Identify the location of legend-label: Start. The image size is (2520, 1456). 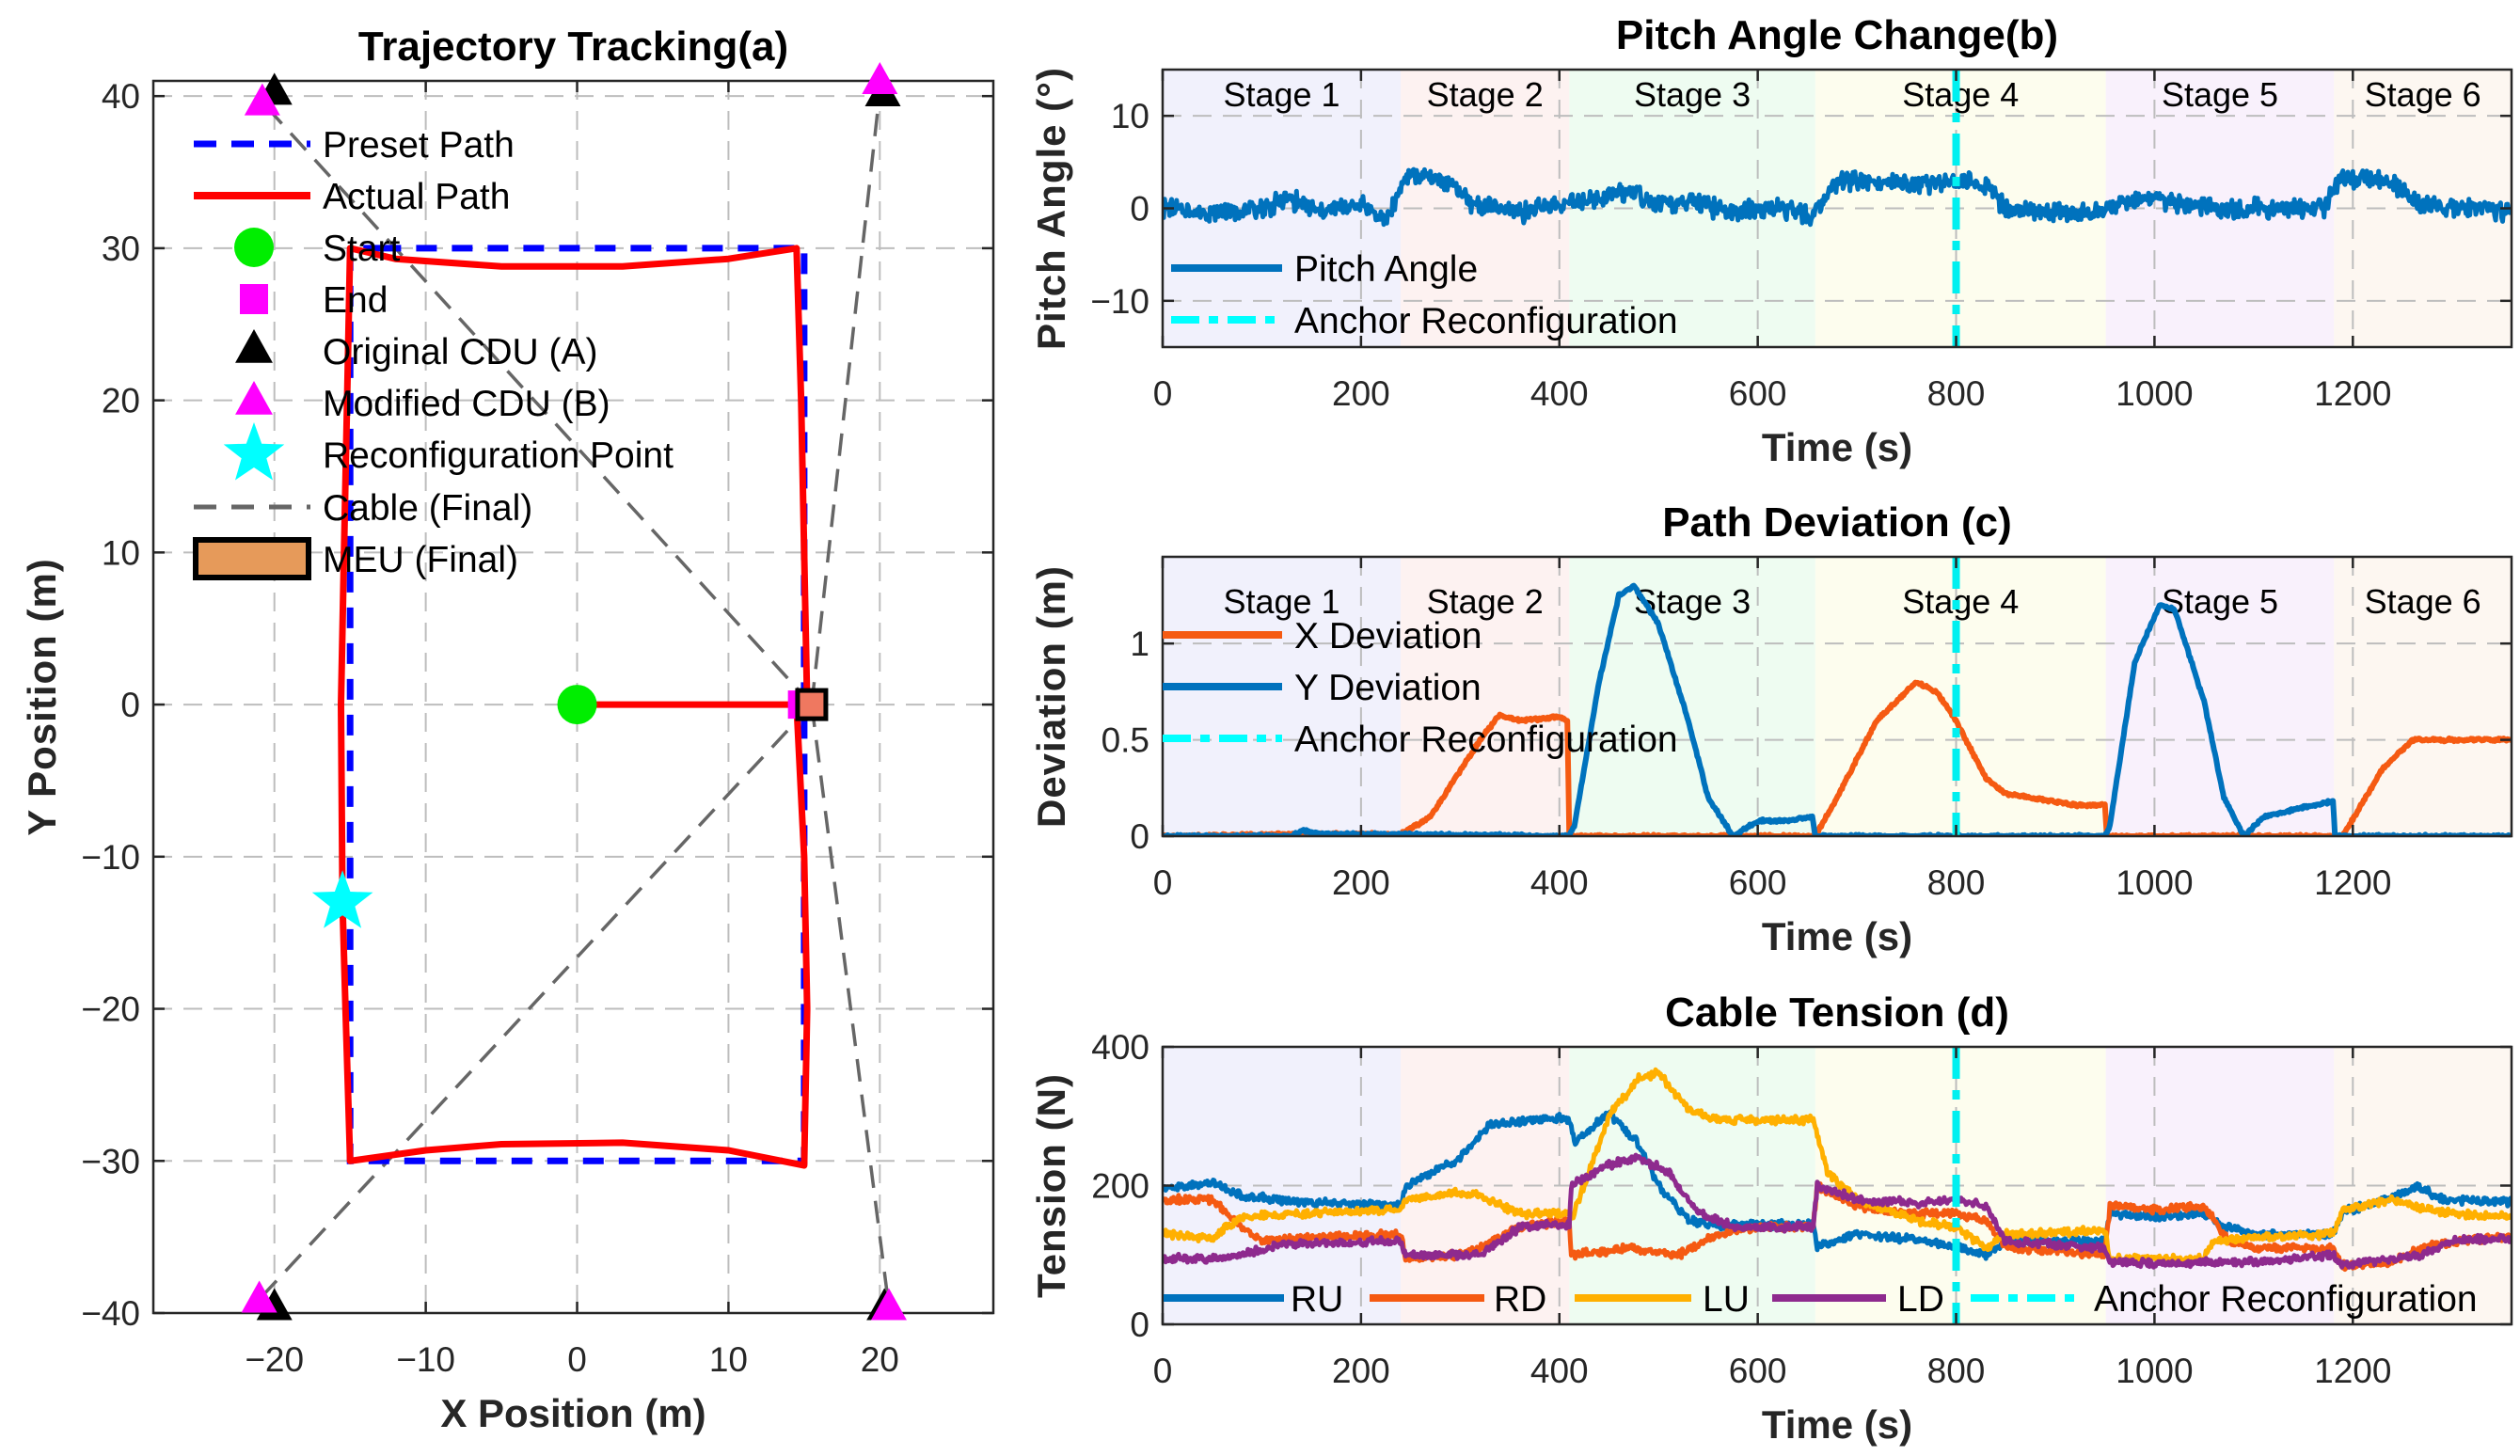
(362, 249).